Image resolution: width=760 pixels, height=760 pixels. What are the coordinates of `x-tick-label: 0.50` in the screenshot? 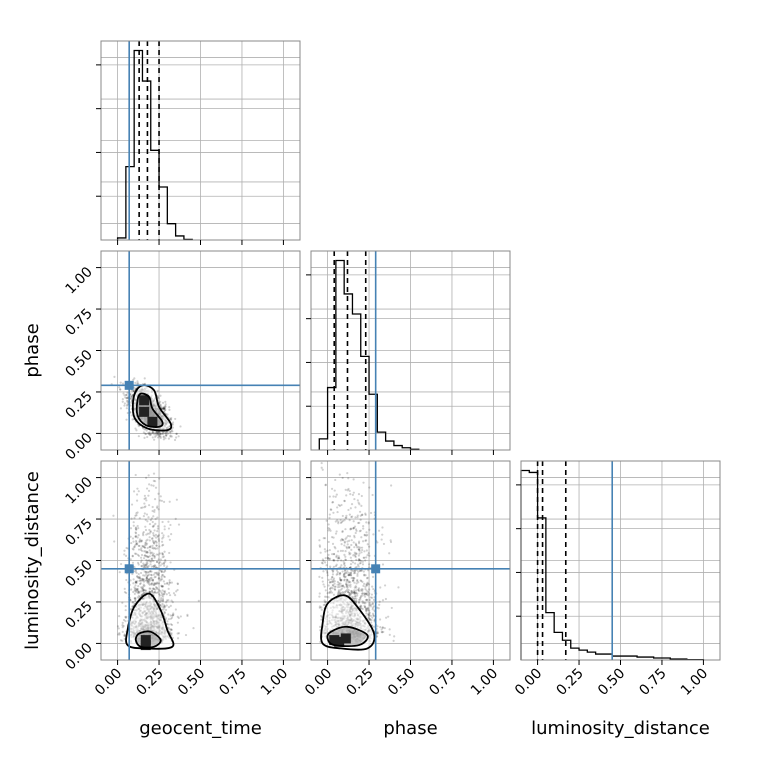 It's located at (401, 682).